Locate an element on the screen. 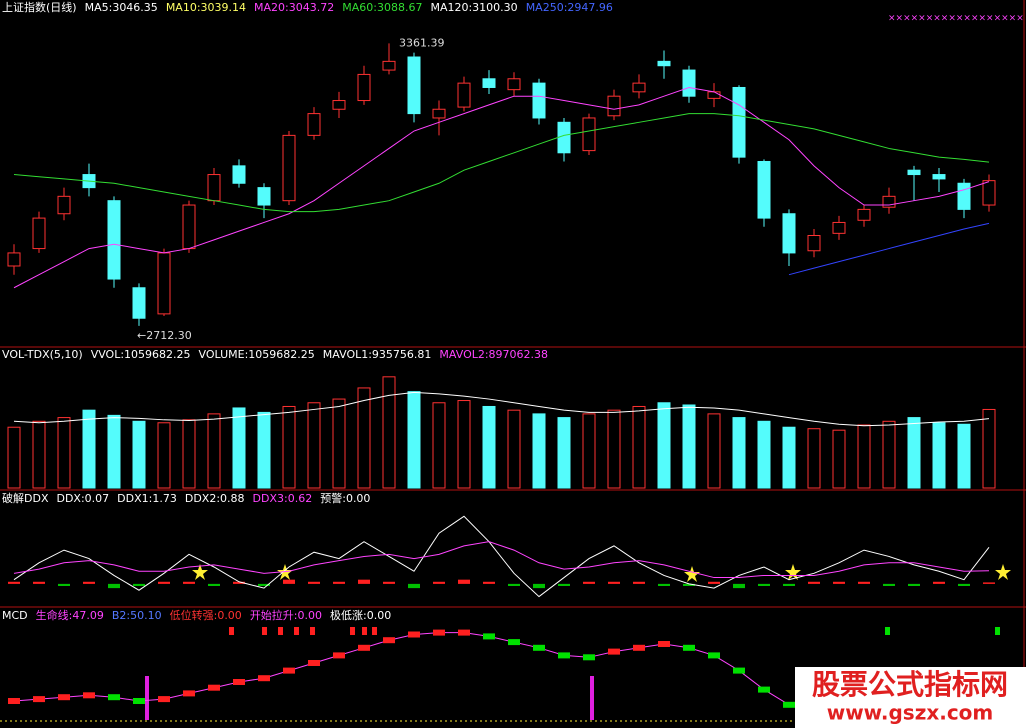 The height and width of the screenshot is (728, 1026). header-item: VOLUME:1059682.25 is located at coordinates (257, 354).